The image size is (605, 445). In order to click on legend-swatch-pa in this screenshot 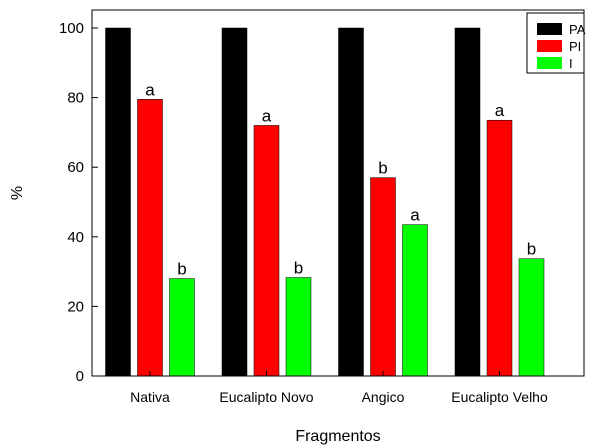, I will do `click(549, 29)`.